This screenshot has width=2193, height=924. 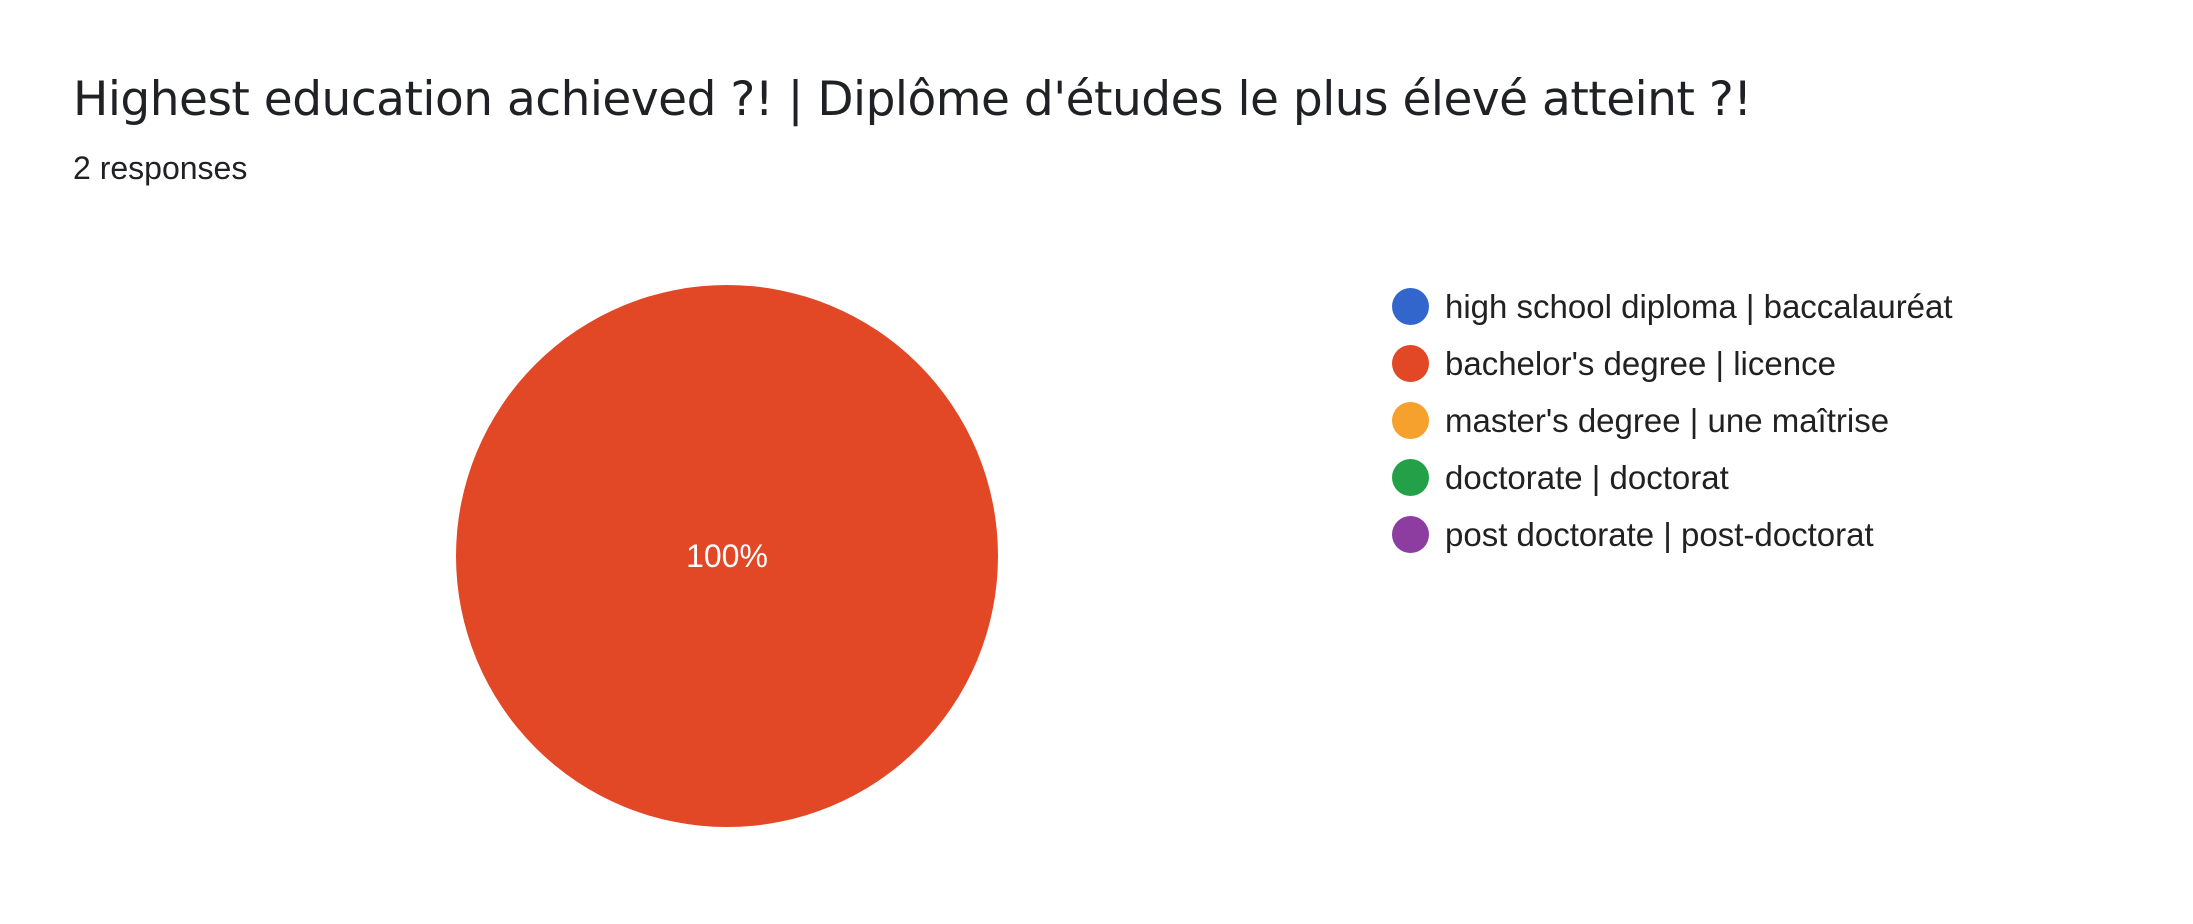 I want to click on pie-slice, so click(x=727, y=556).